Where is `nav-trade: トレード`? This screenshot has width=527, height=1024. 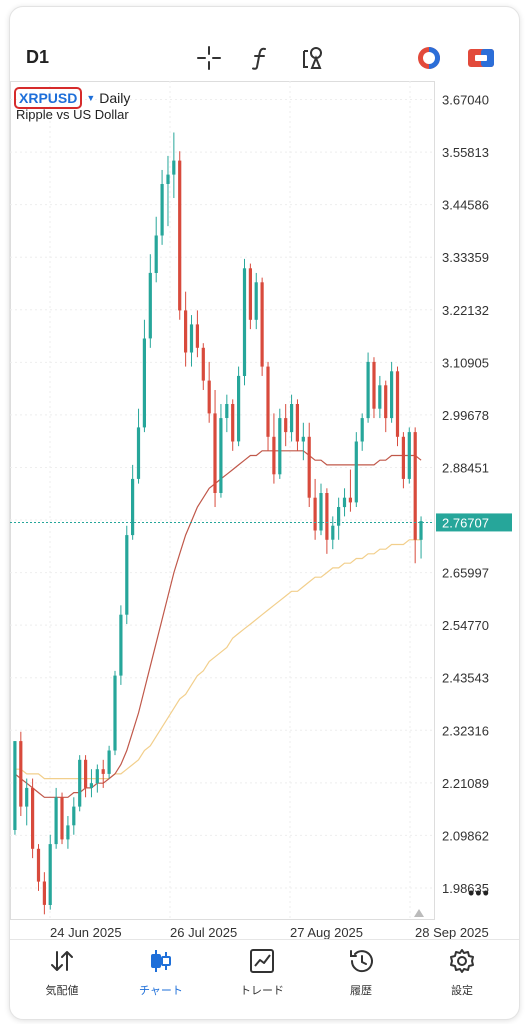
nav-trade: トレード is located at coordinates (262, 978).